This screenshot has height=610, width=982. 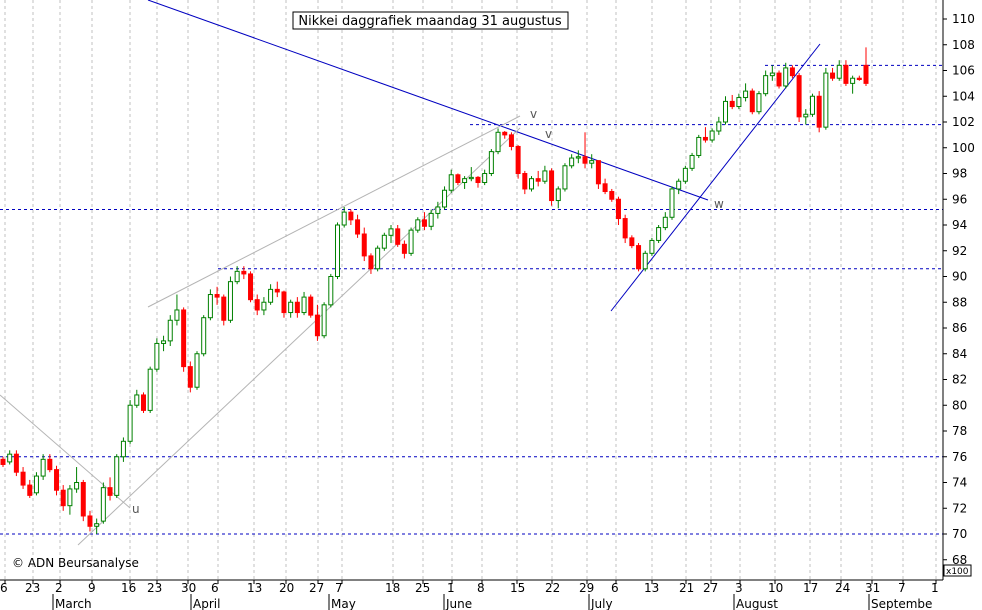 What do you see at coordinates (959, 431) in the screenshot?
I see `price-tick-label: 78` at bounding box center [959, 431].